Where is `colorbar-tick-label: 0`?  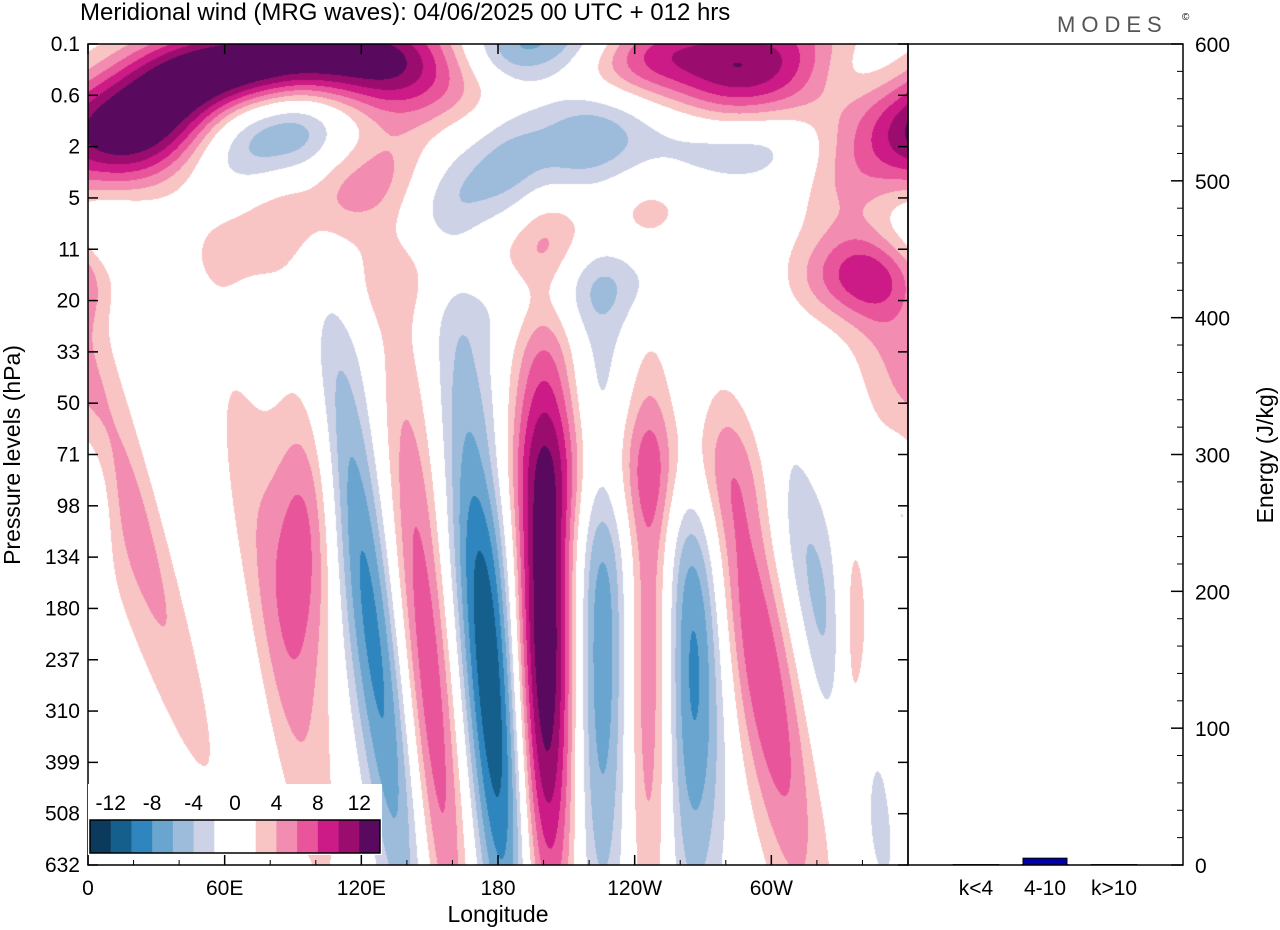 colorbar-tick-label: 0 is located at coordinates (235, 803).